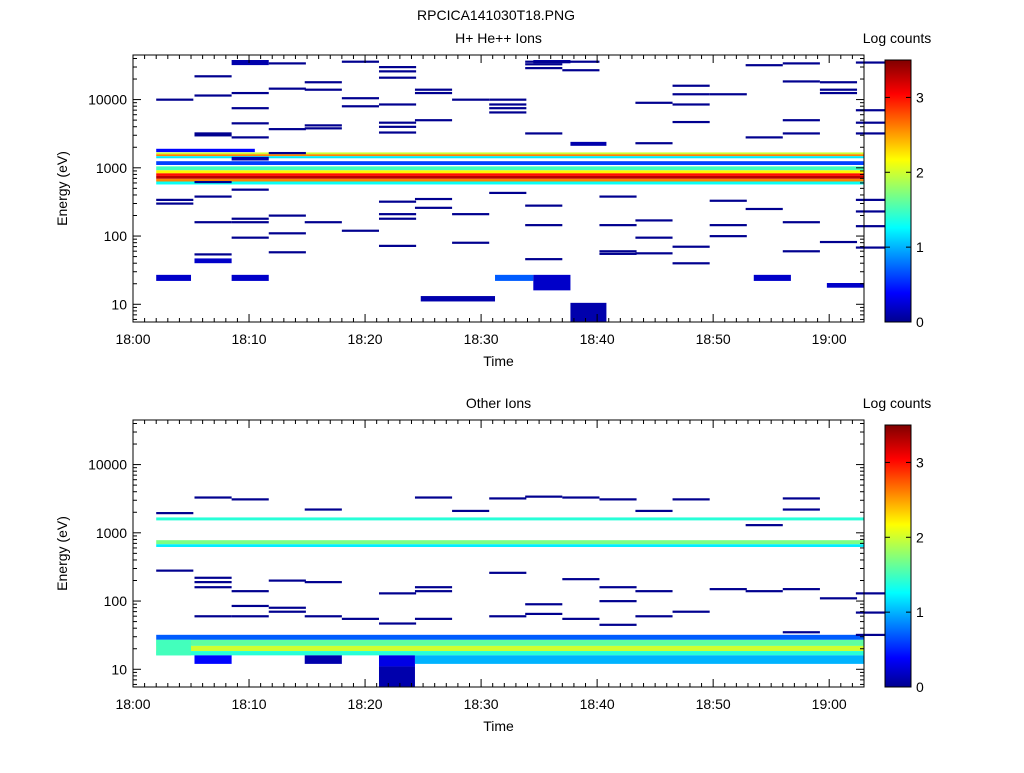  What do you see at coordinates (920, 322) in the screenshot?
I see `colorbar-tick-label: 0` at bounding box center [920, 322].